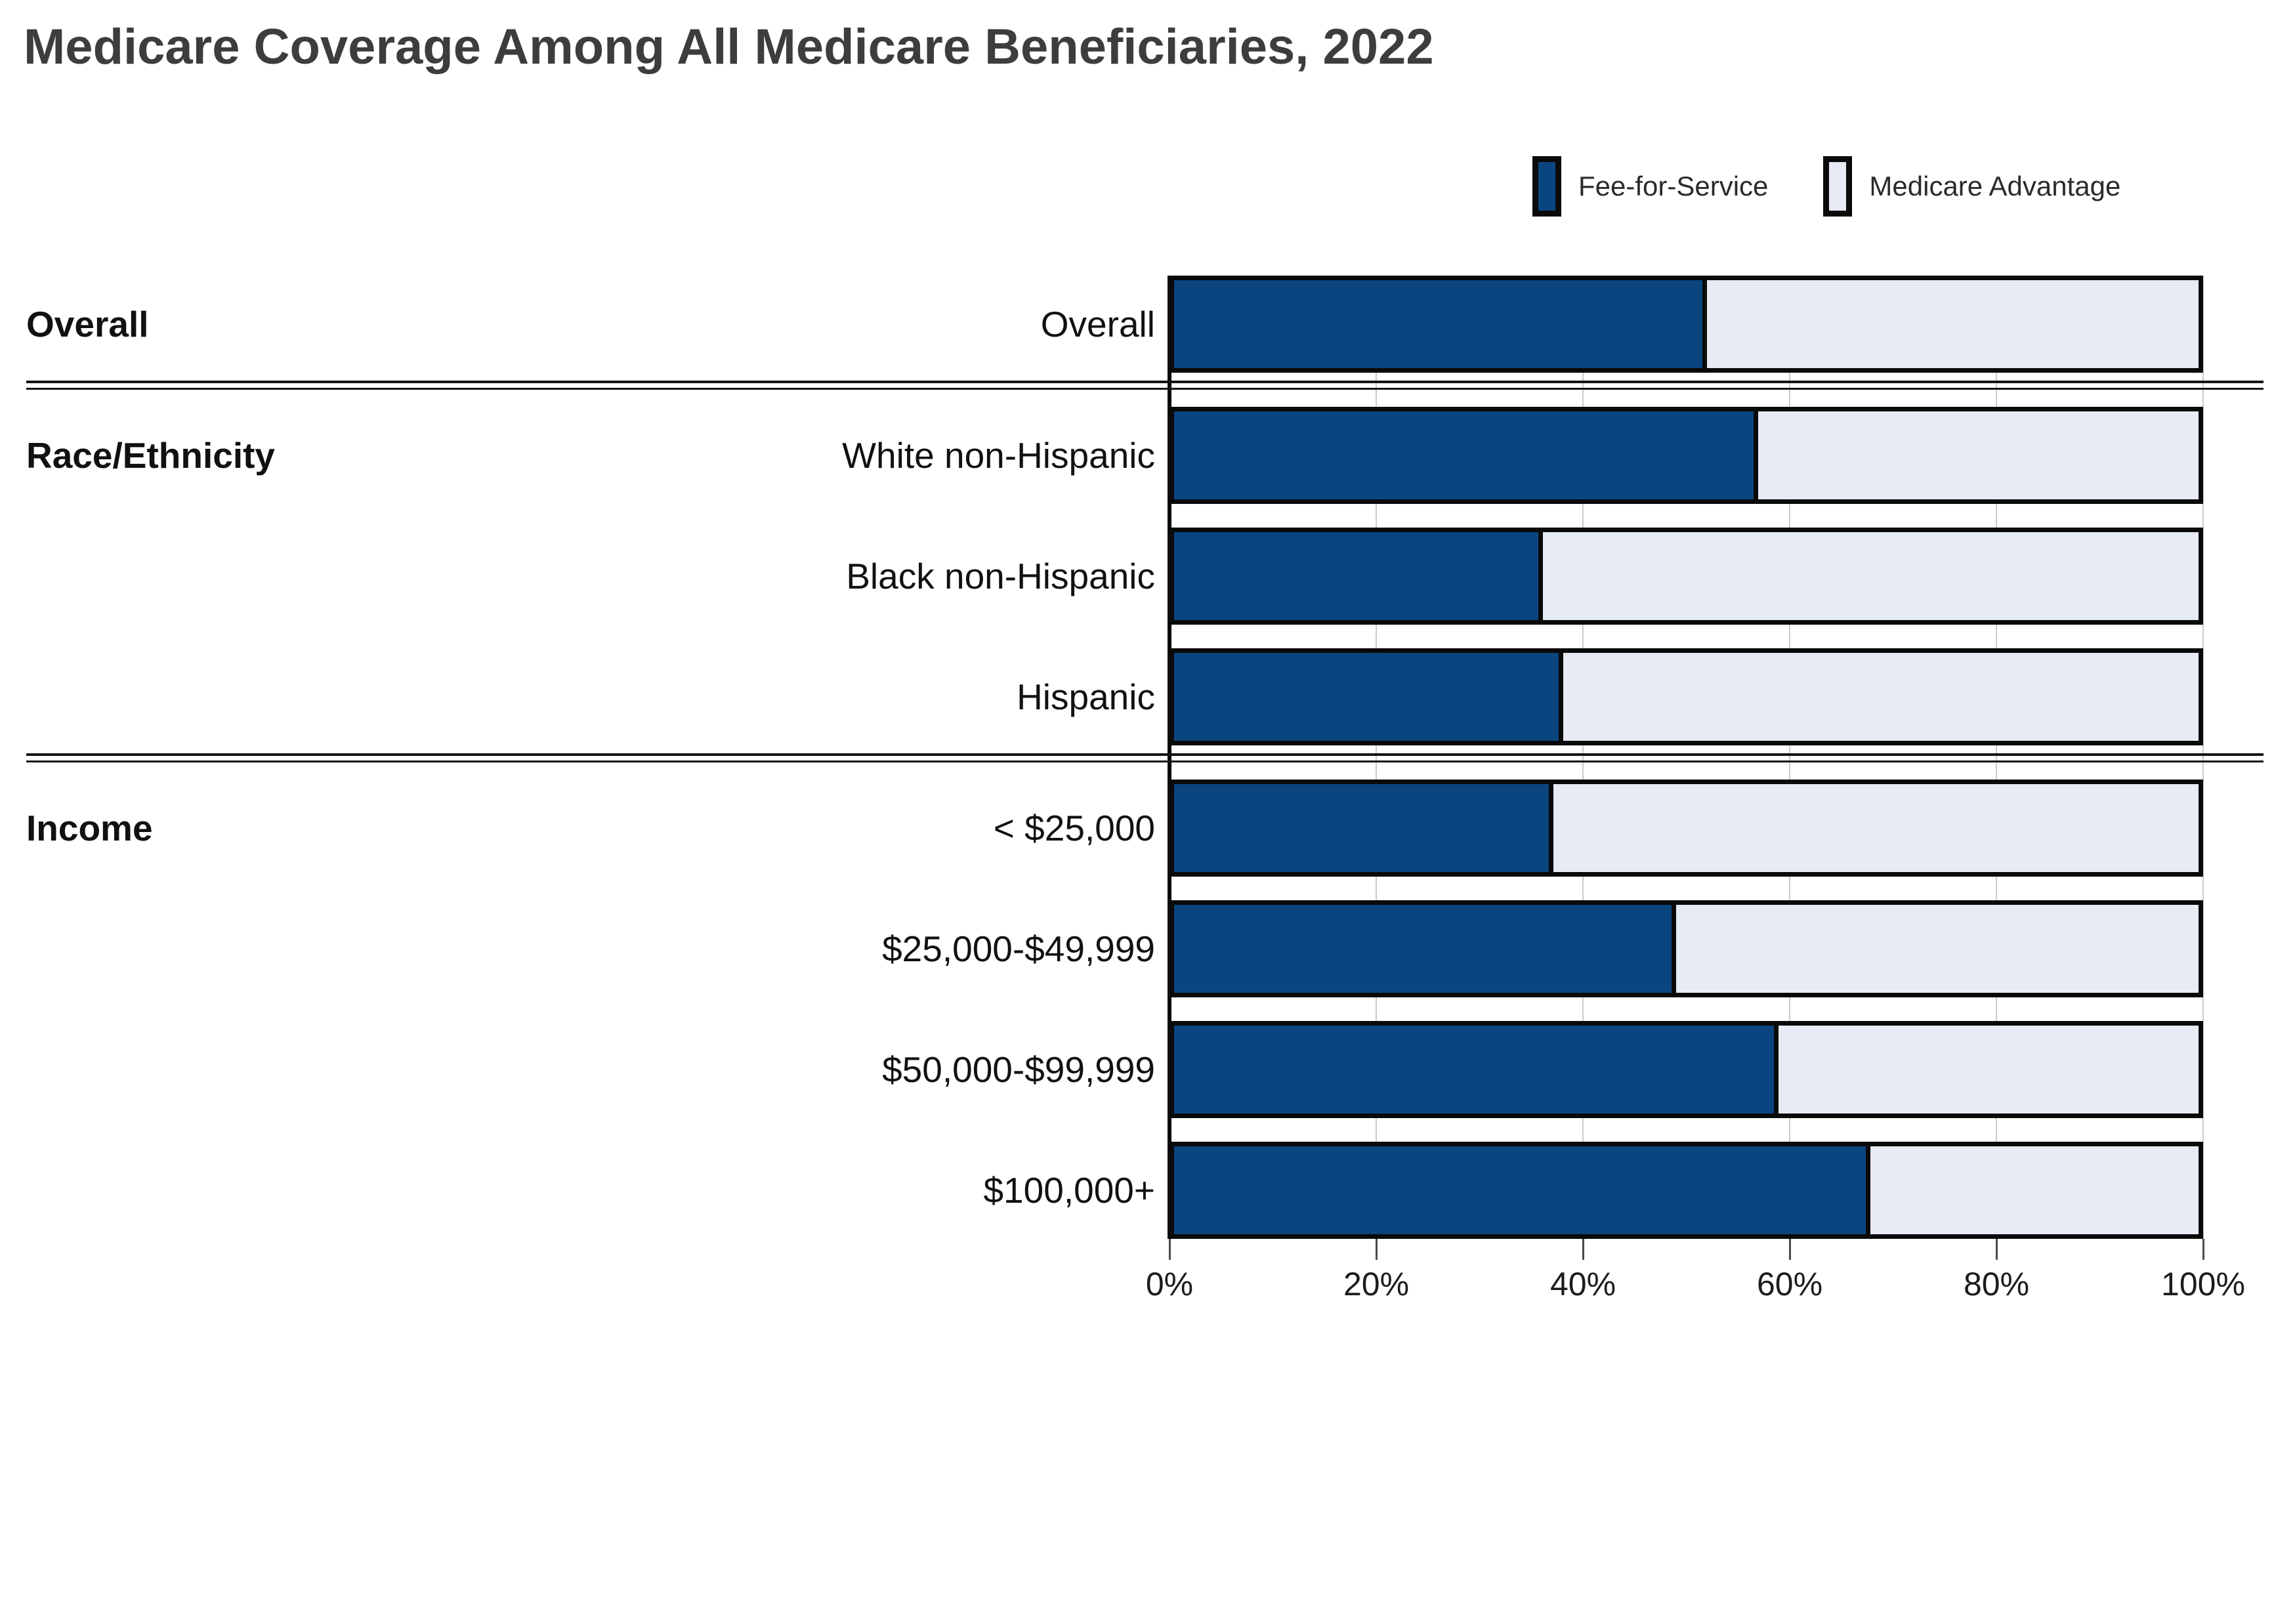  I want to click on category-label: $100,000+, so click(1069, 1190).